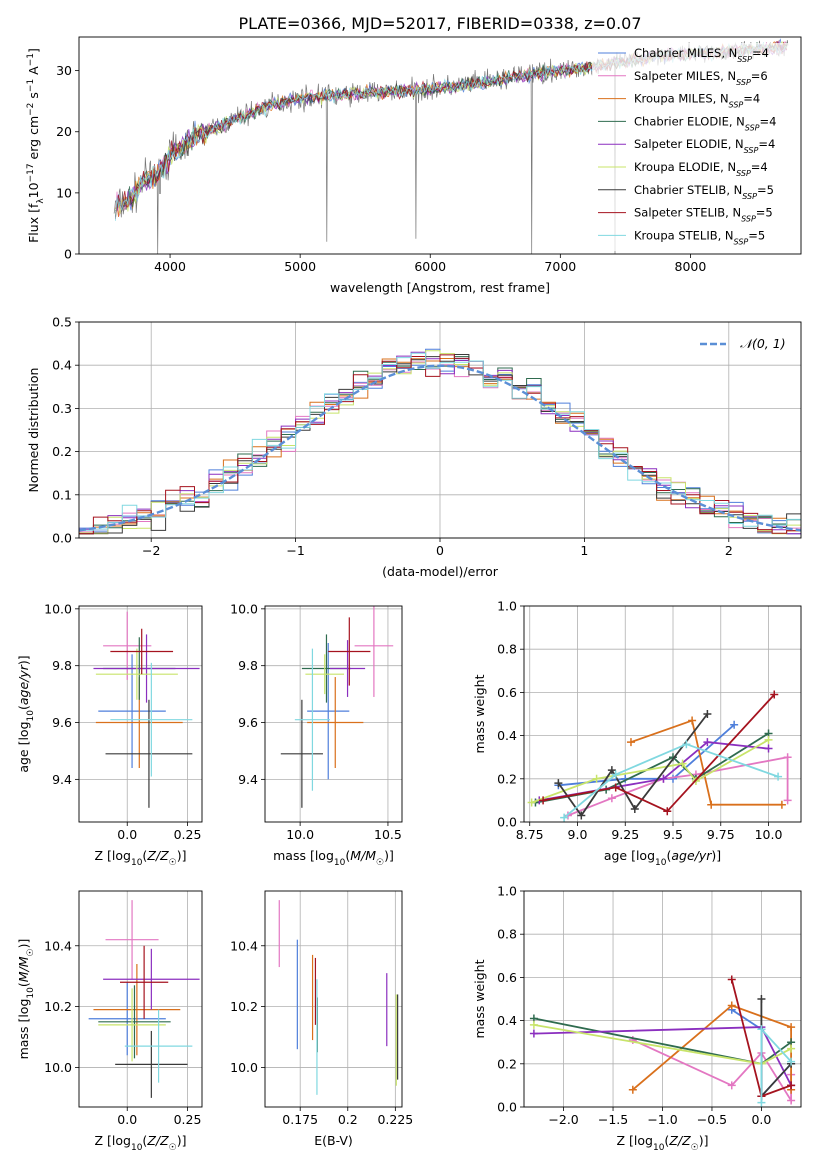 The width and height of the screenshot is (819, 1170). I want to click on residuals-legend: 𝒩(0, 1), so click(743, 343).